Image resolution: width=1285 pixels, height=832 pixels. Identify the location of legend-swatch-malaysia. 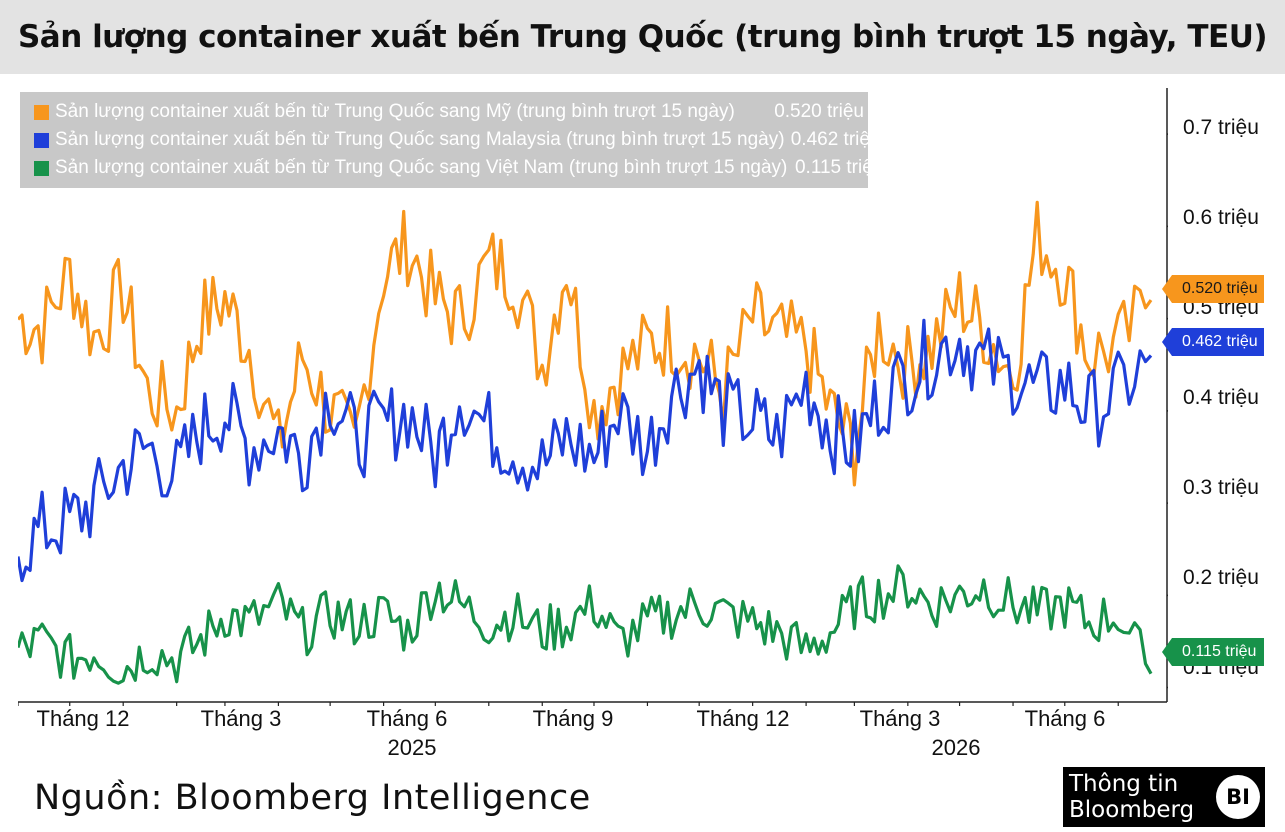
(41, 140).